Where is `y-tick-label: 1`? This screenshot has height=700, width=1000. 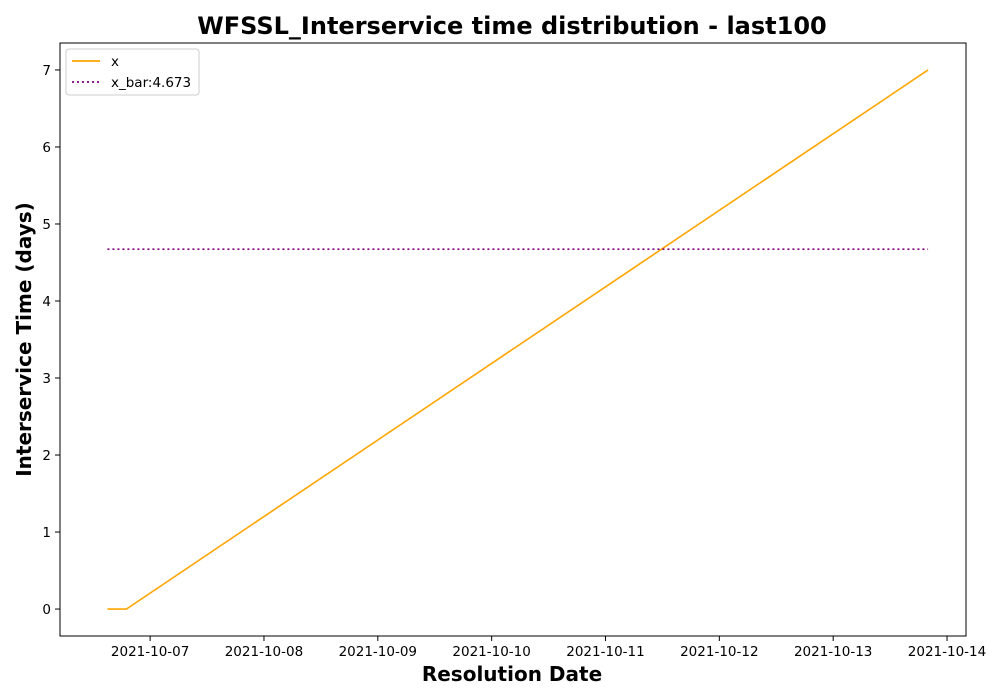
y-tick-label: 1 is located at coordinates (46, 533).